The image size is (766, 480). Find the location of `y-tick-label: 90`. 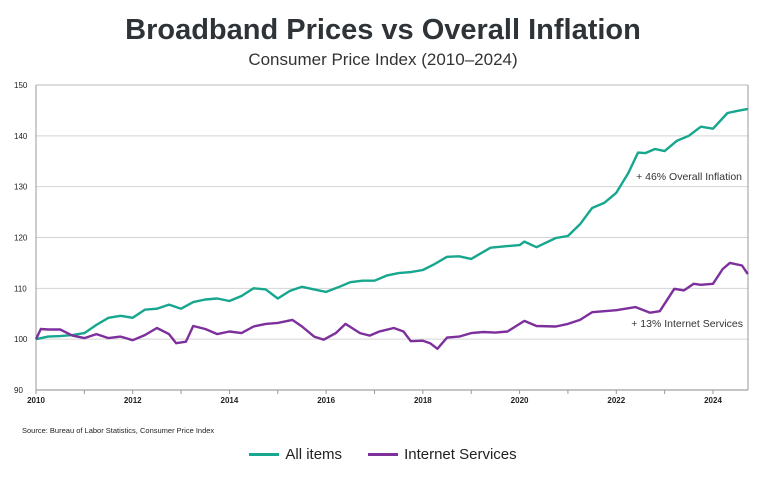

y-tick-label: 90 is located at coordinates (18, 390).